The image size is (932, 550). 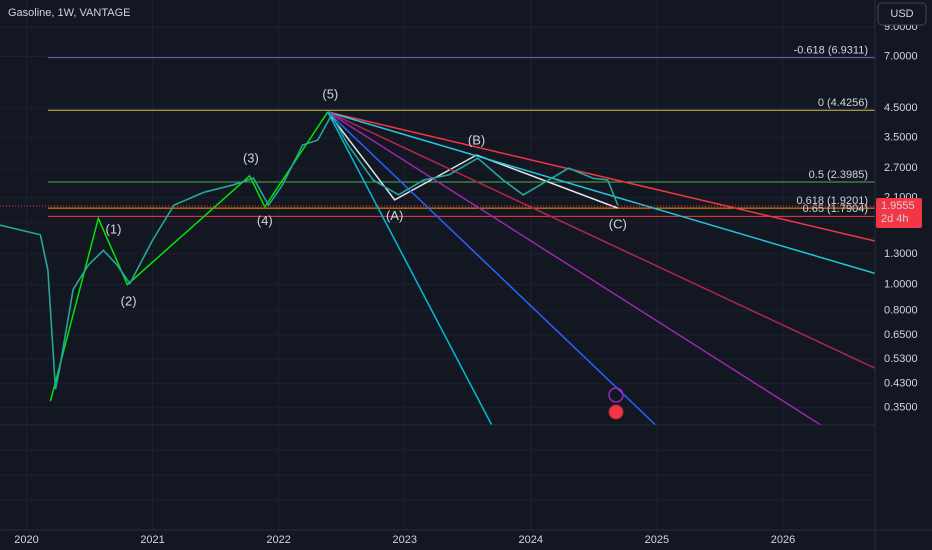 I want to click on price-tag-countdown: 2d 4h, so click(x=895, y=219).